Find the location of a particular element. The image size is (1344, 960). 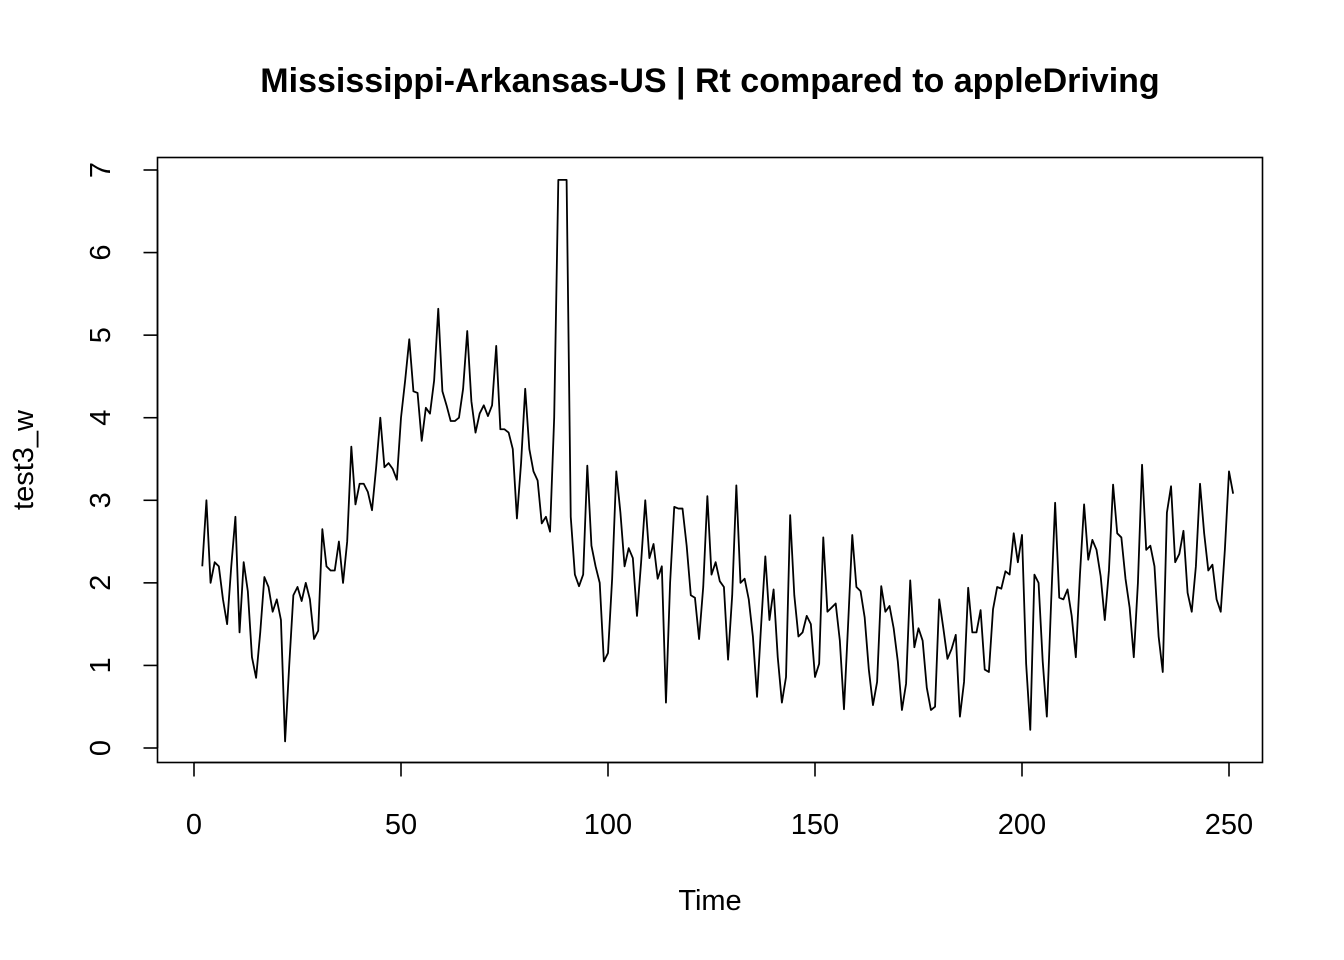

x-tick-label: 250 is located at coordinates (1229, 825).